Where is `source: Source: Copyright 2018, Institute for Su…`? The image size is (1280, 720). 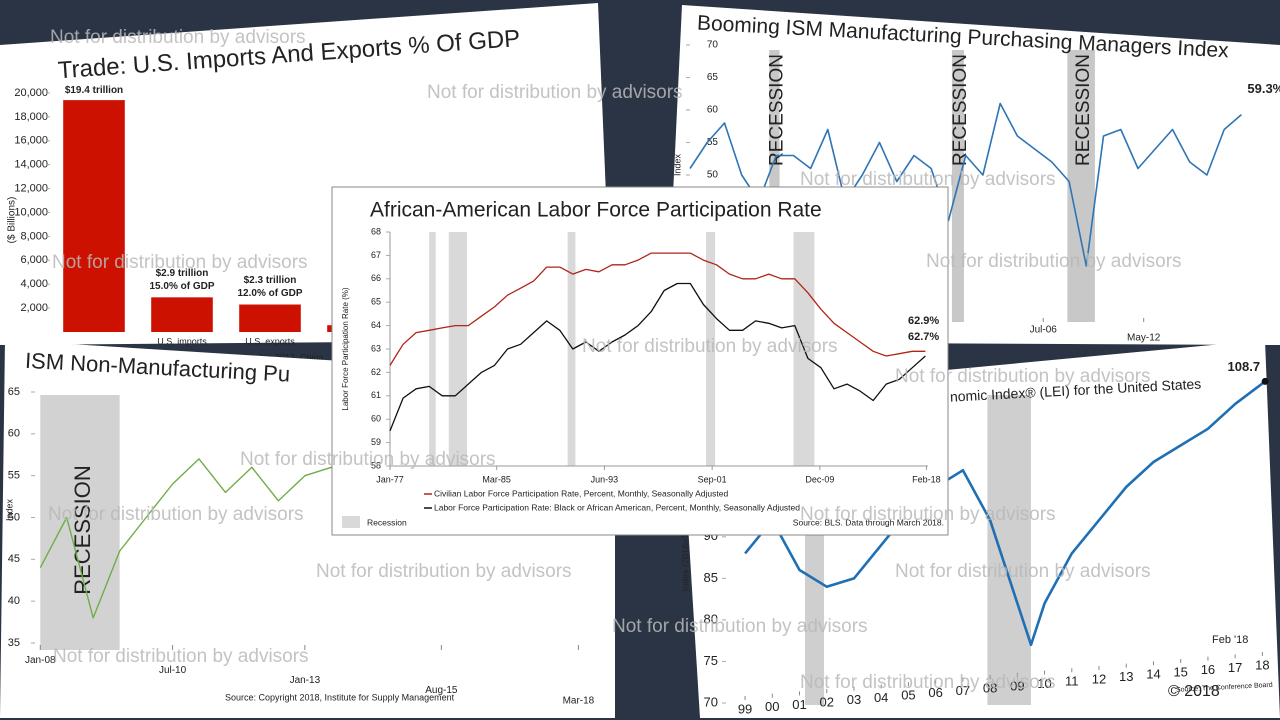
source: Source: Copyright 2018, Institute for Su… is located at coordinates (340, 697).